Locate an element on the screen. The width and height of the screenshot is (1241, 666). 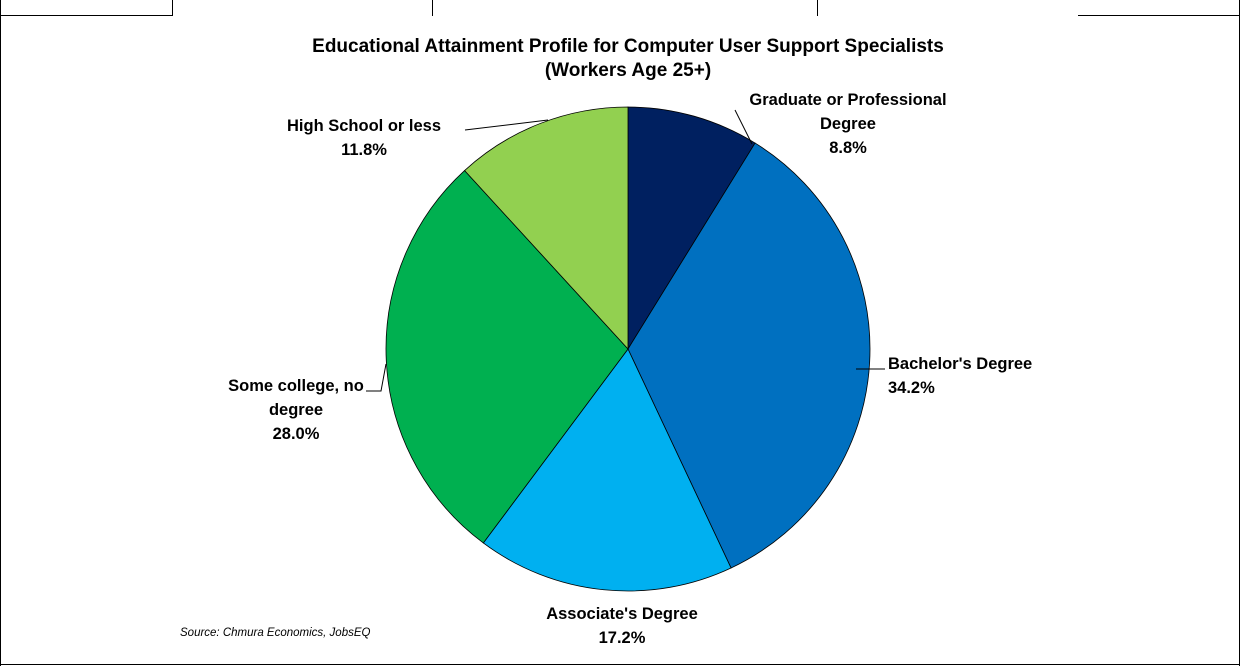
source-note: Source: Chmura Economics, JobsEQ is located at coordinates (275, 633).